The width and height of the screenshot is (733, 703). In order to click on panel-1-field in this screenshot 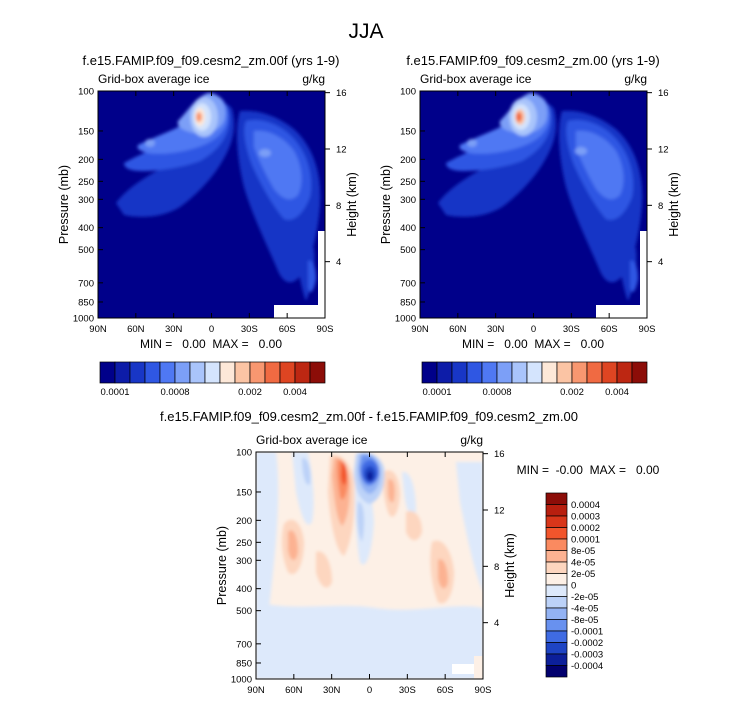, I will do `click(211, 204)`.